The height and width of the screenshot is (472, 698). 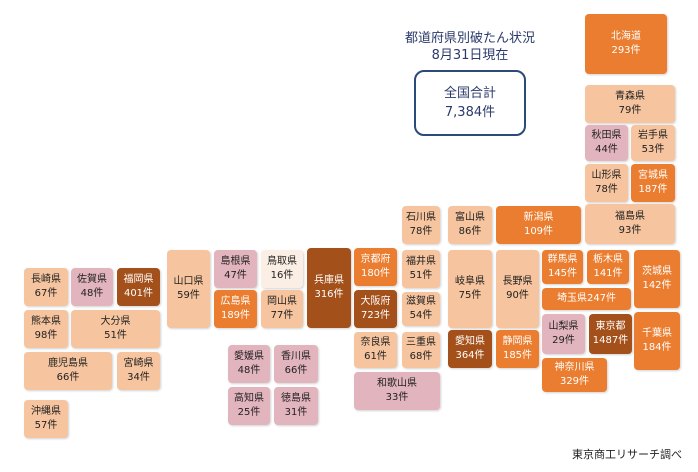 What do you see at coordinates (46, 419) in the screenshot?
I see `pref-okinawa: 沖縄県 57件` at bounding box center [46, 419].